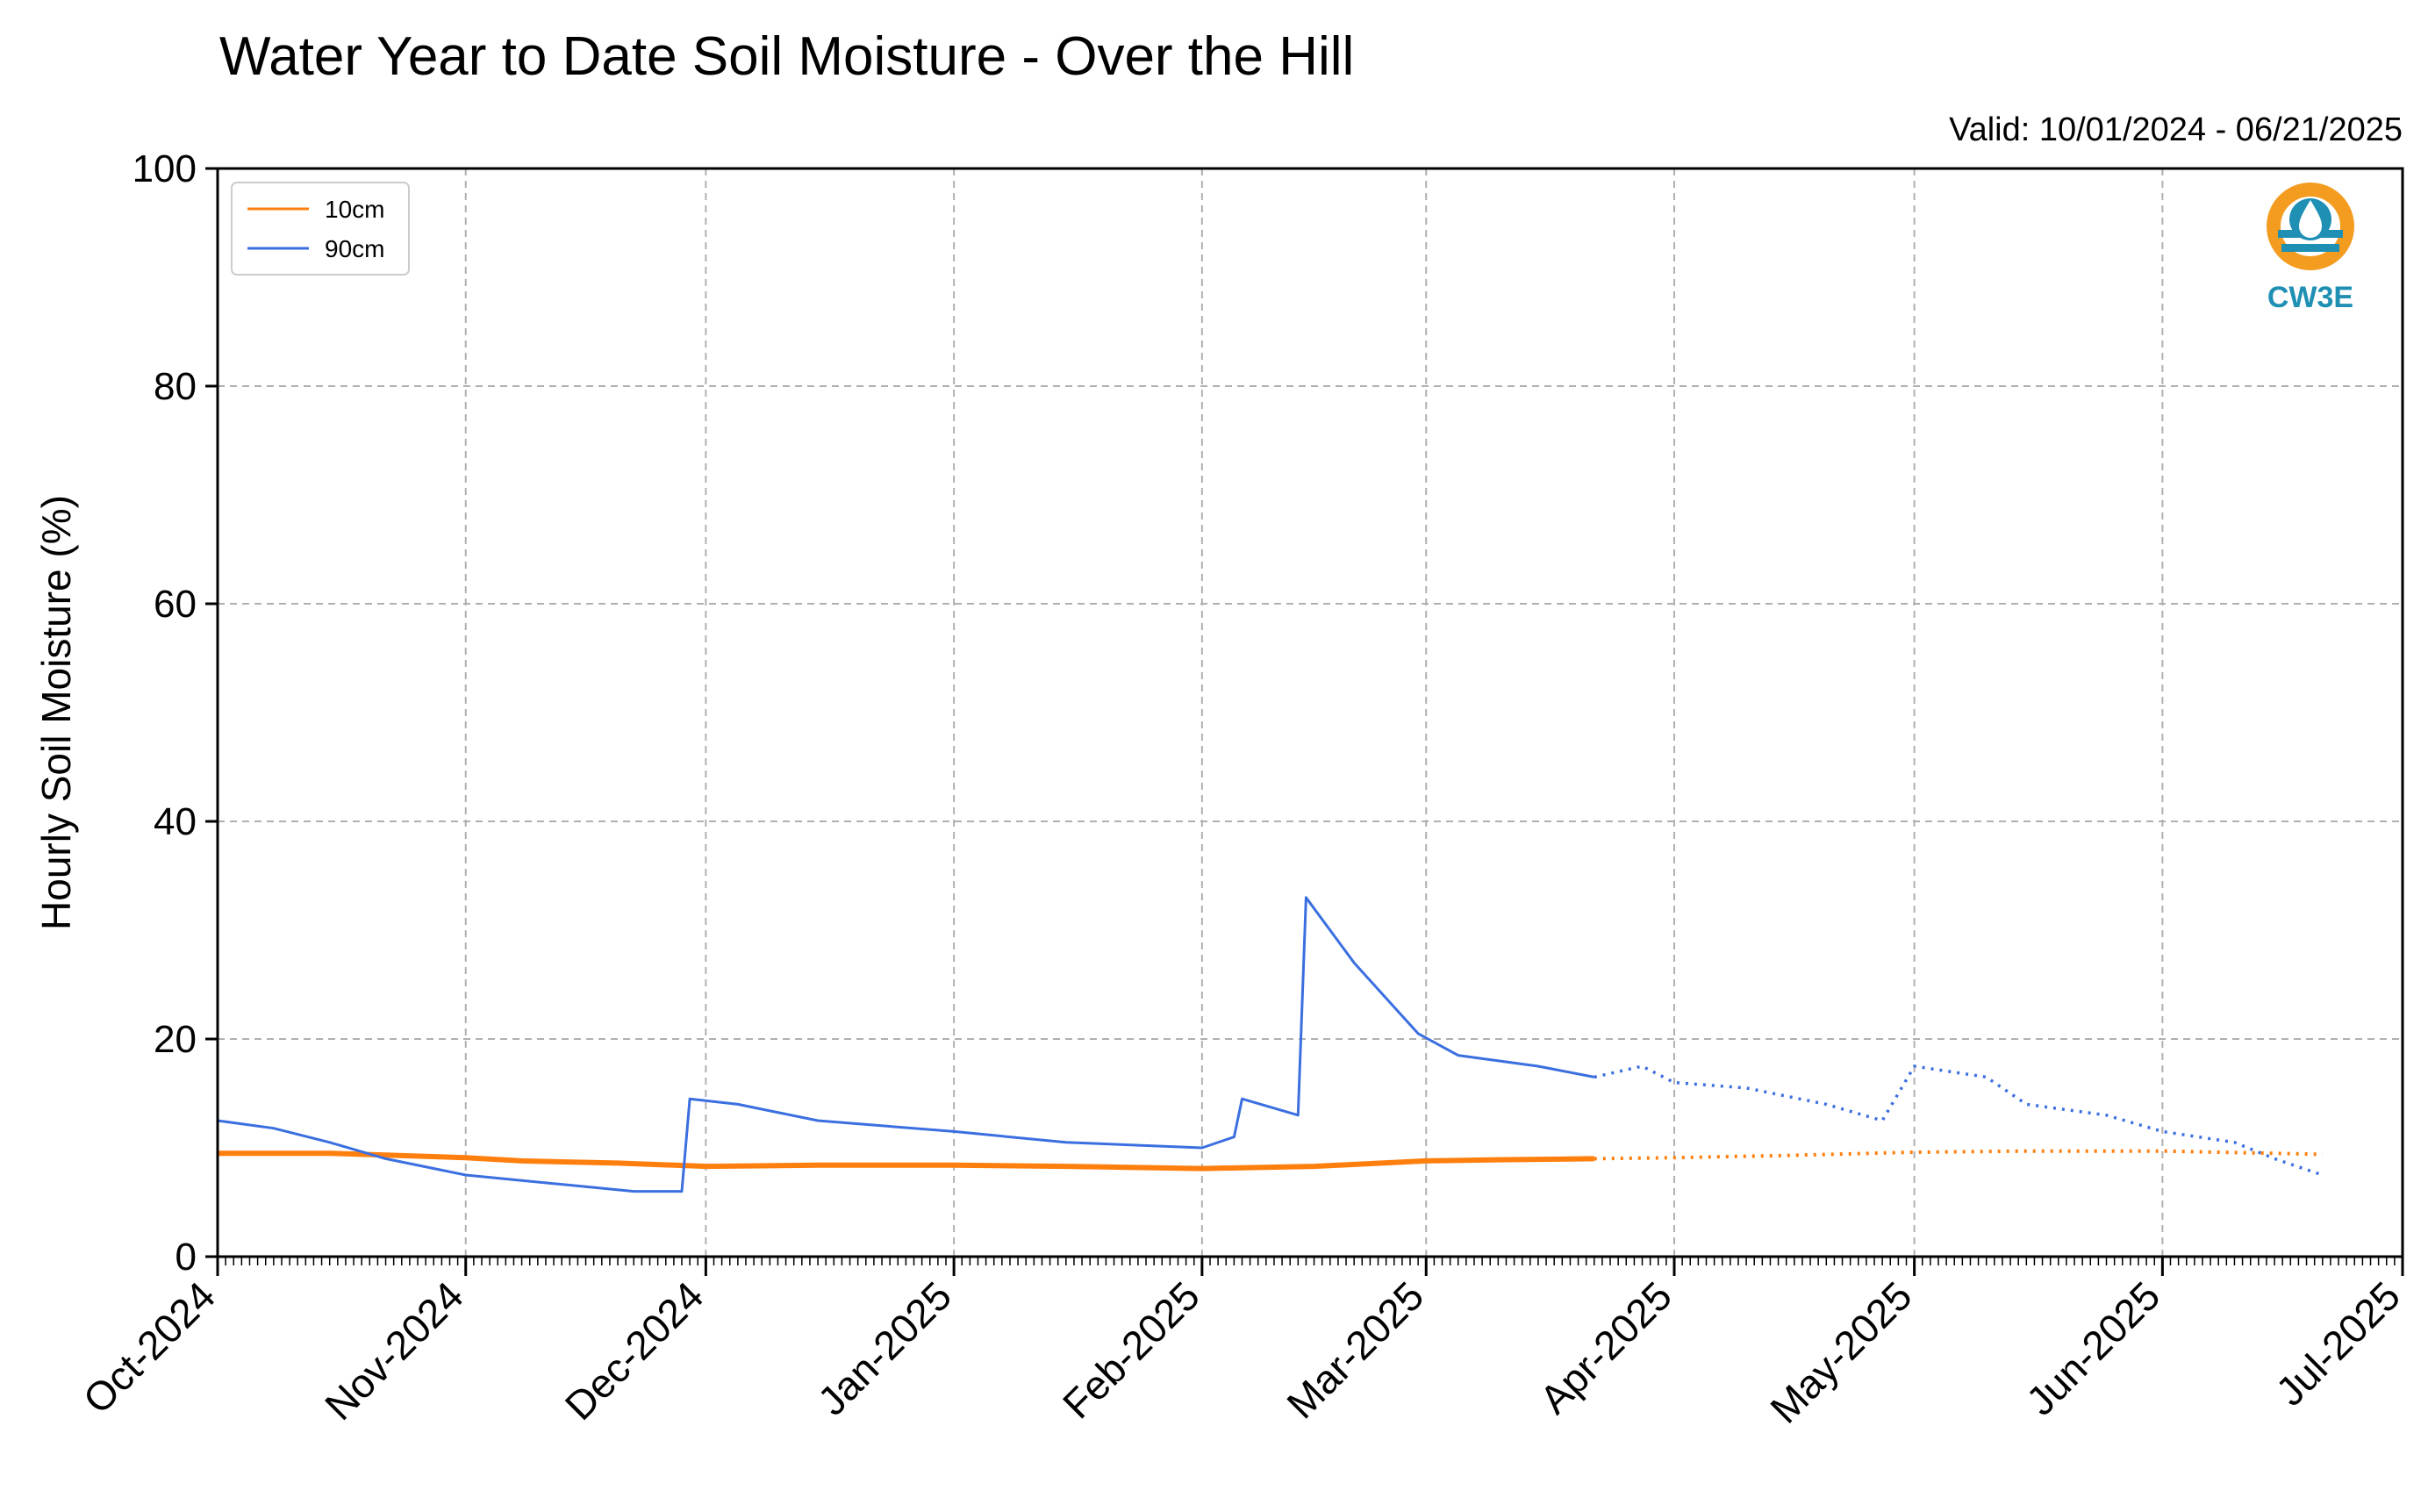  What do you see at coordinates (186, 1258) in the screenshot?
I see `y-tick-label: 0` at bounding box center [186, 1258].